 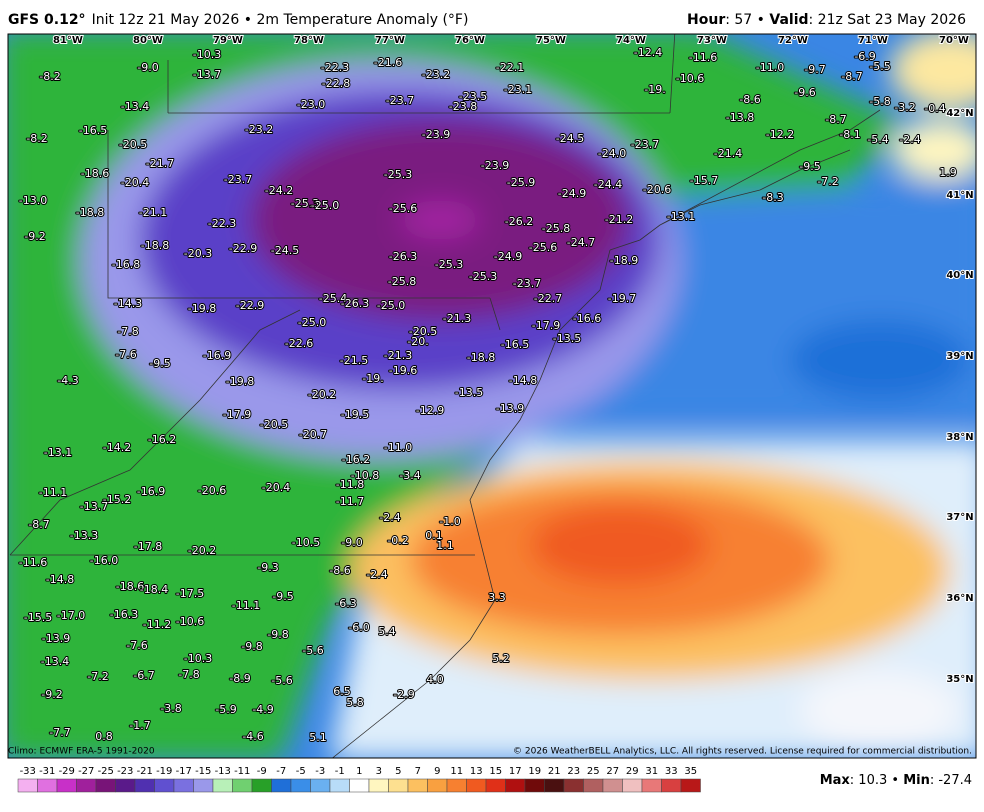 I want to click on min: : -27.4, so click(x=951, y=780).